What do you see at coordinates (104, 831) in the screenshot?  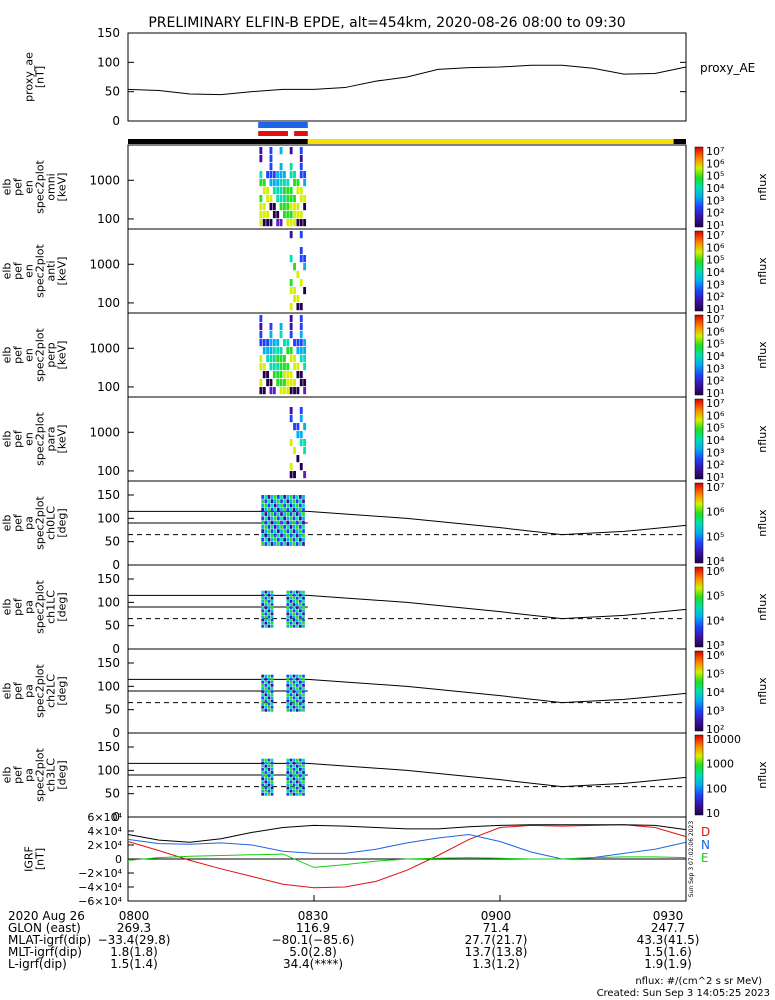 I see `igrf-ytick-label: 4×10⁴` at bounding box center [104, 831].